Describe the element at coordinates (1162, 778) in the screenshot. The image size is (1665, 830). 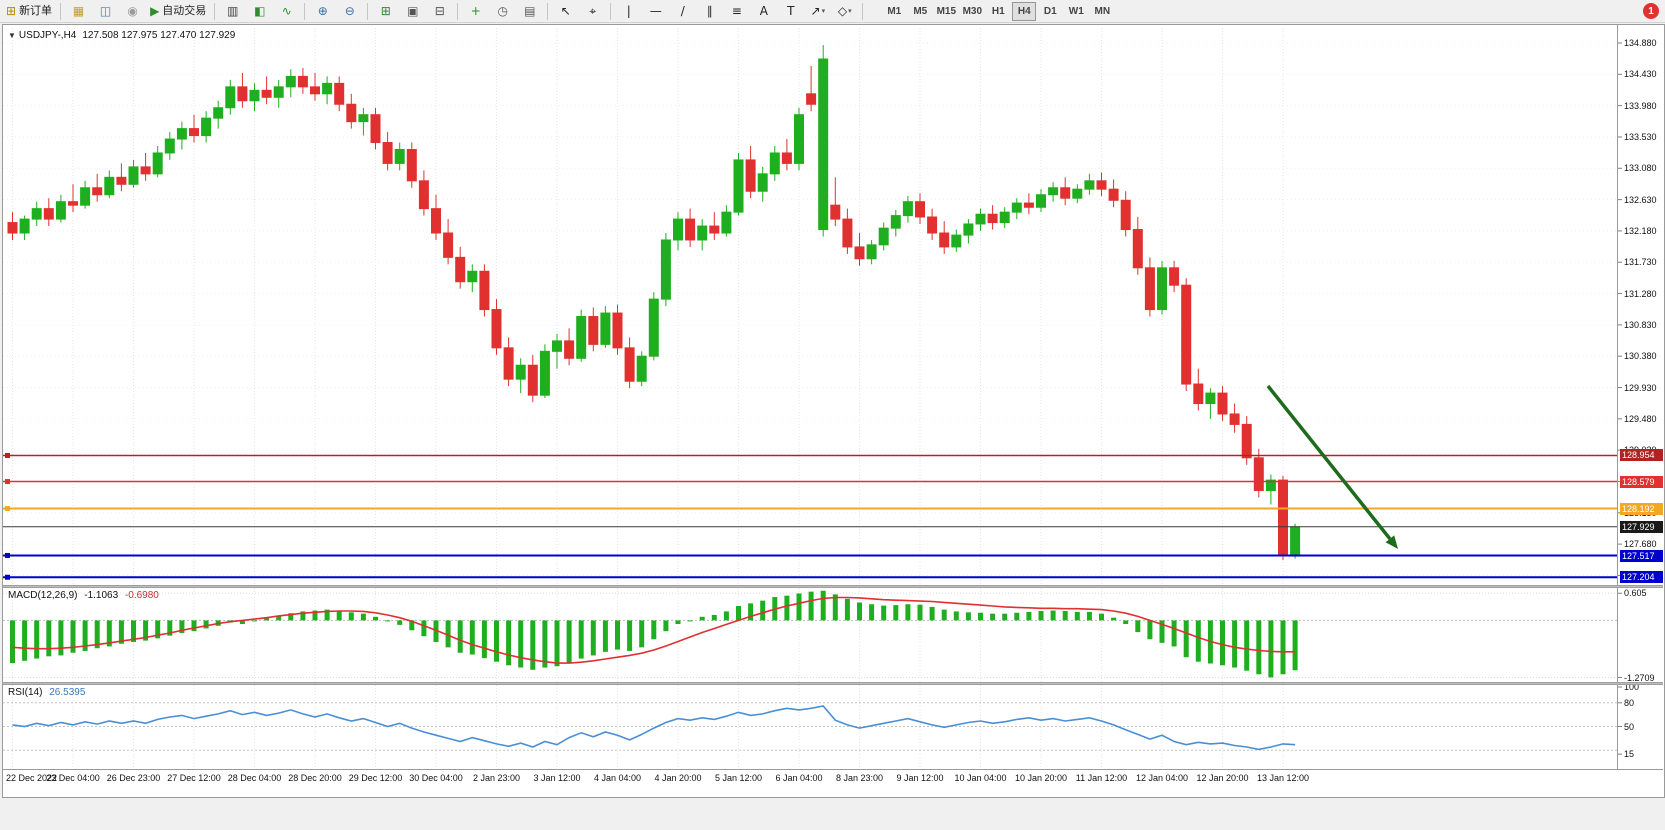
I see `time-axis-label: 12 Jan 04:00` at that location.